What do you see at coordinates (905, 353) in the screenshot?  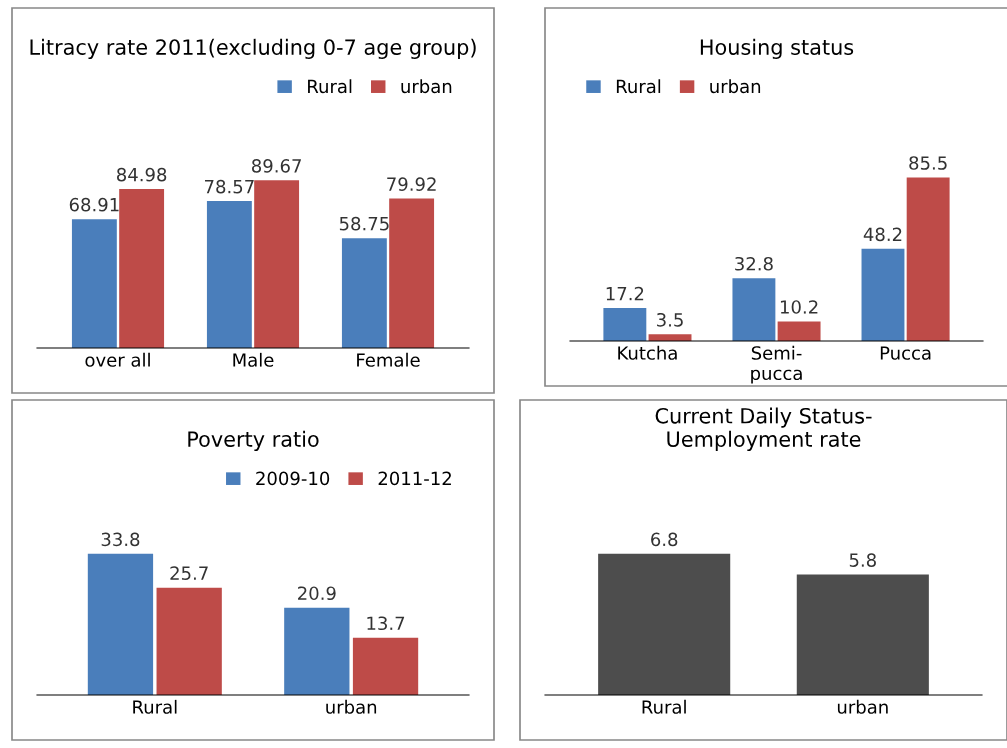 I see `x-tick-label: Pucca` at bounding box center [905, 353].